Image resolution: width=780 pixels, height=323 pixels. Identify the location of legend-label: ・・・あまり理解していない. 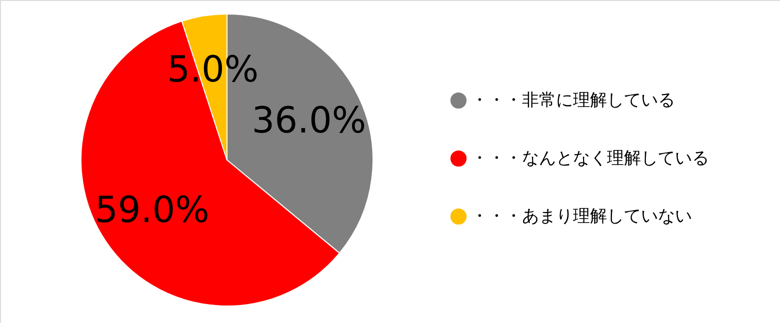
(581, 216).